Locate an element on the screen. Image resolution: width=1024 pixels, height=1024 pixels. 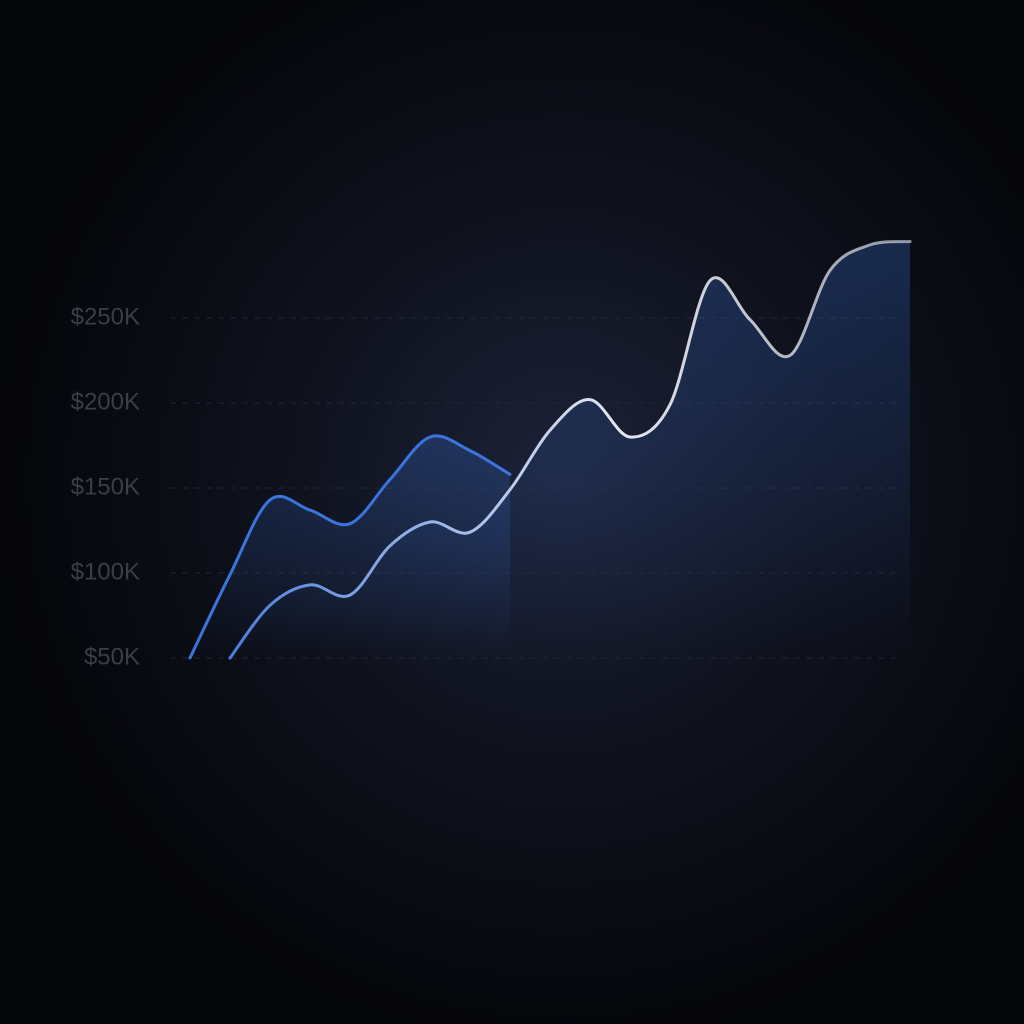
y-tick-label: $50K is located at coordinates (112, 656).